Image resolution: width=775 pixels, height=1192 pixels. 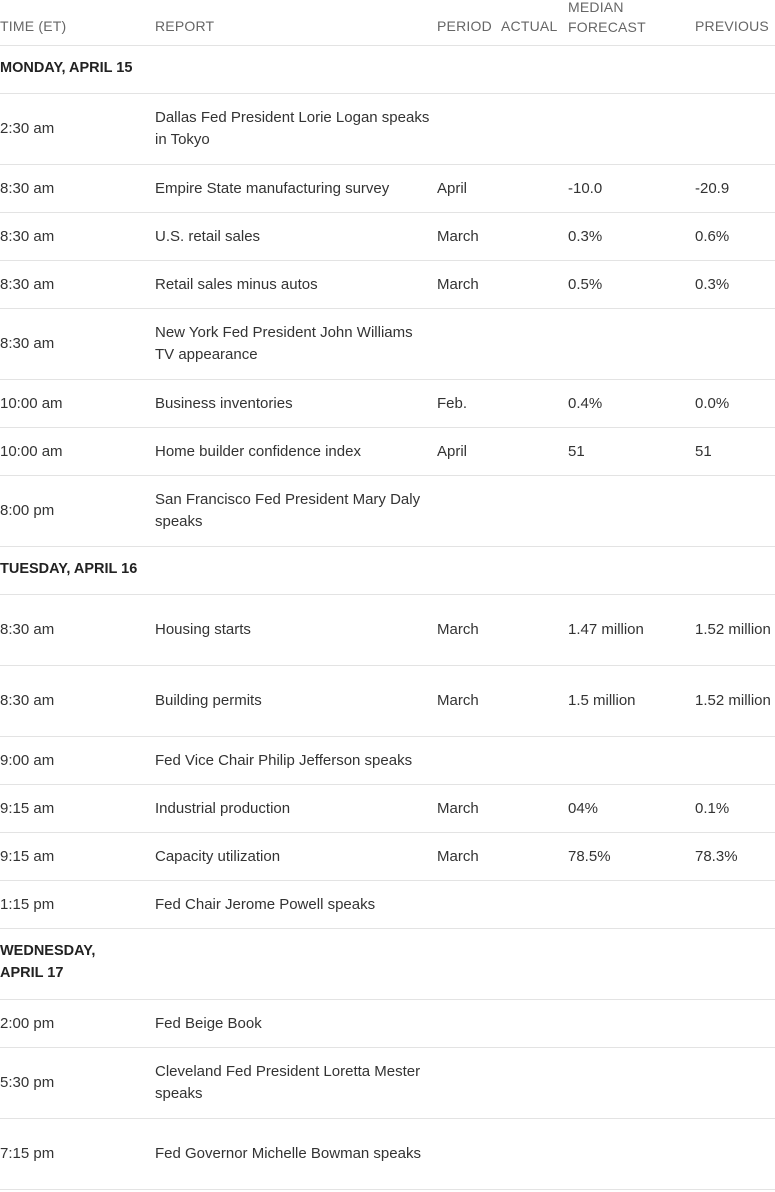 What do you see at coordinates (589, 856) in the screenshot?
I see `row-forecast: 78.5%` at bounding box center [589, 856].